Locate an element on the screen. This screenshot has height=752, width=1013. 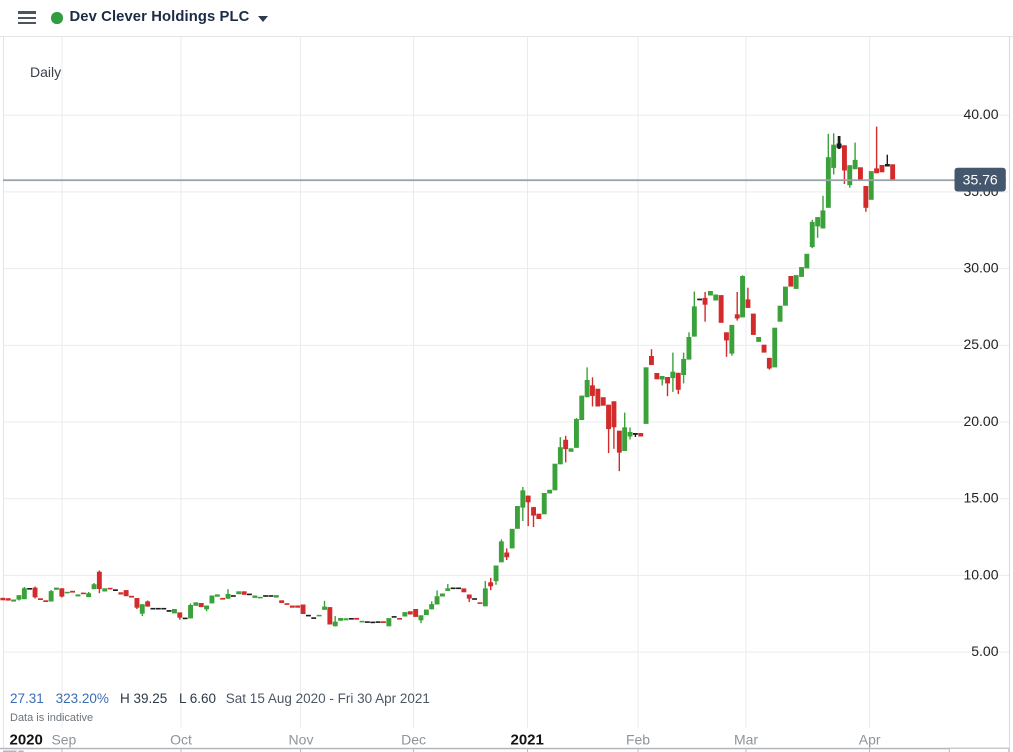
svg-text: 35.76 is located at coordinates (980, 179).